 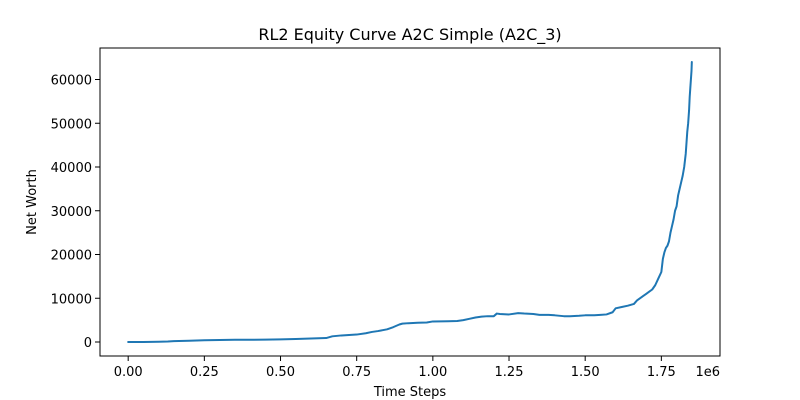 What do you see at coordinates (71, 124) in the screenshot?
I see `y-tick-label: 50000` at bounding box center [71, 124].